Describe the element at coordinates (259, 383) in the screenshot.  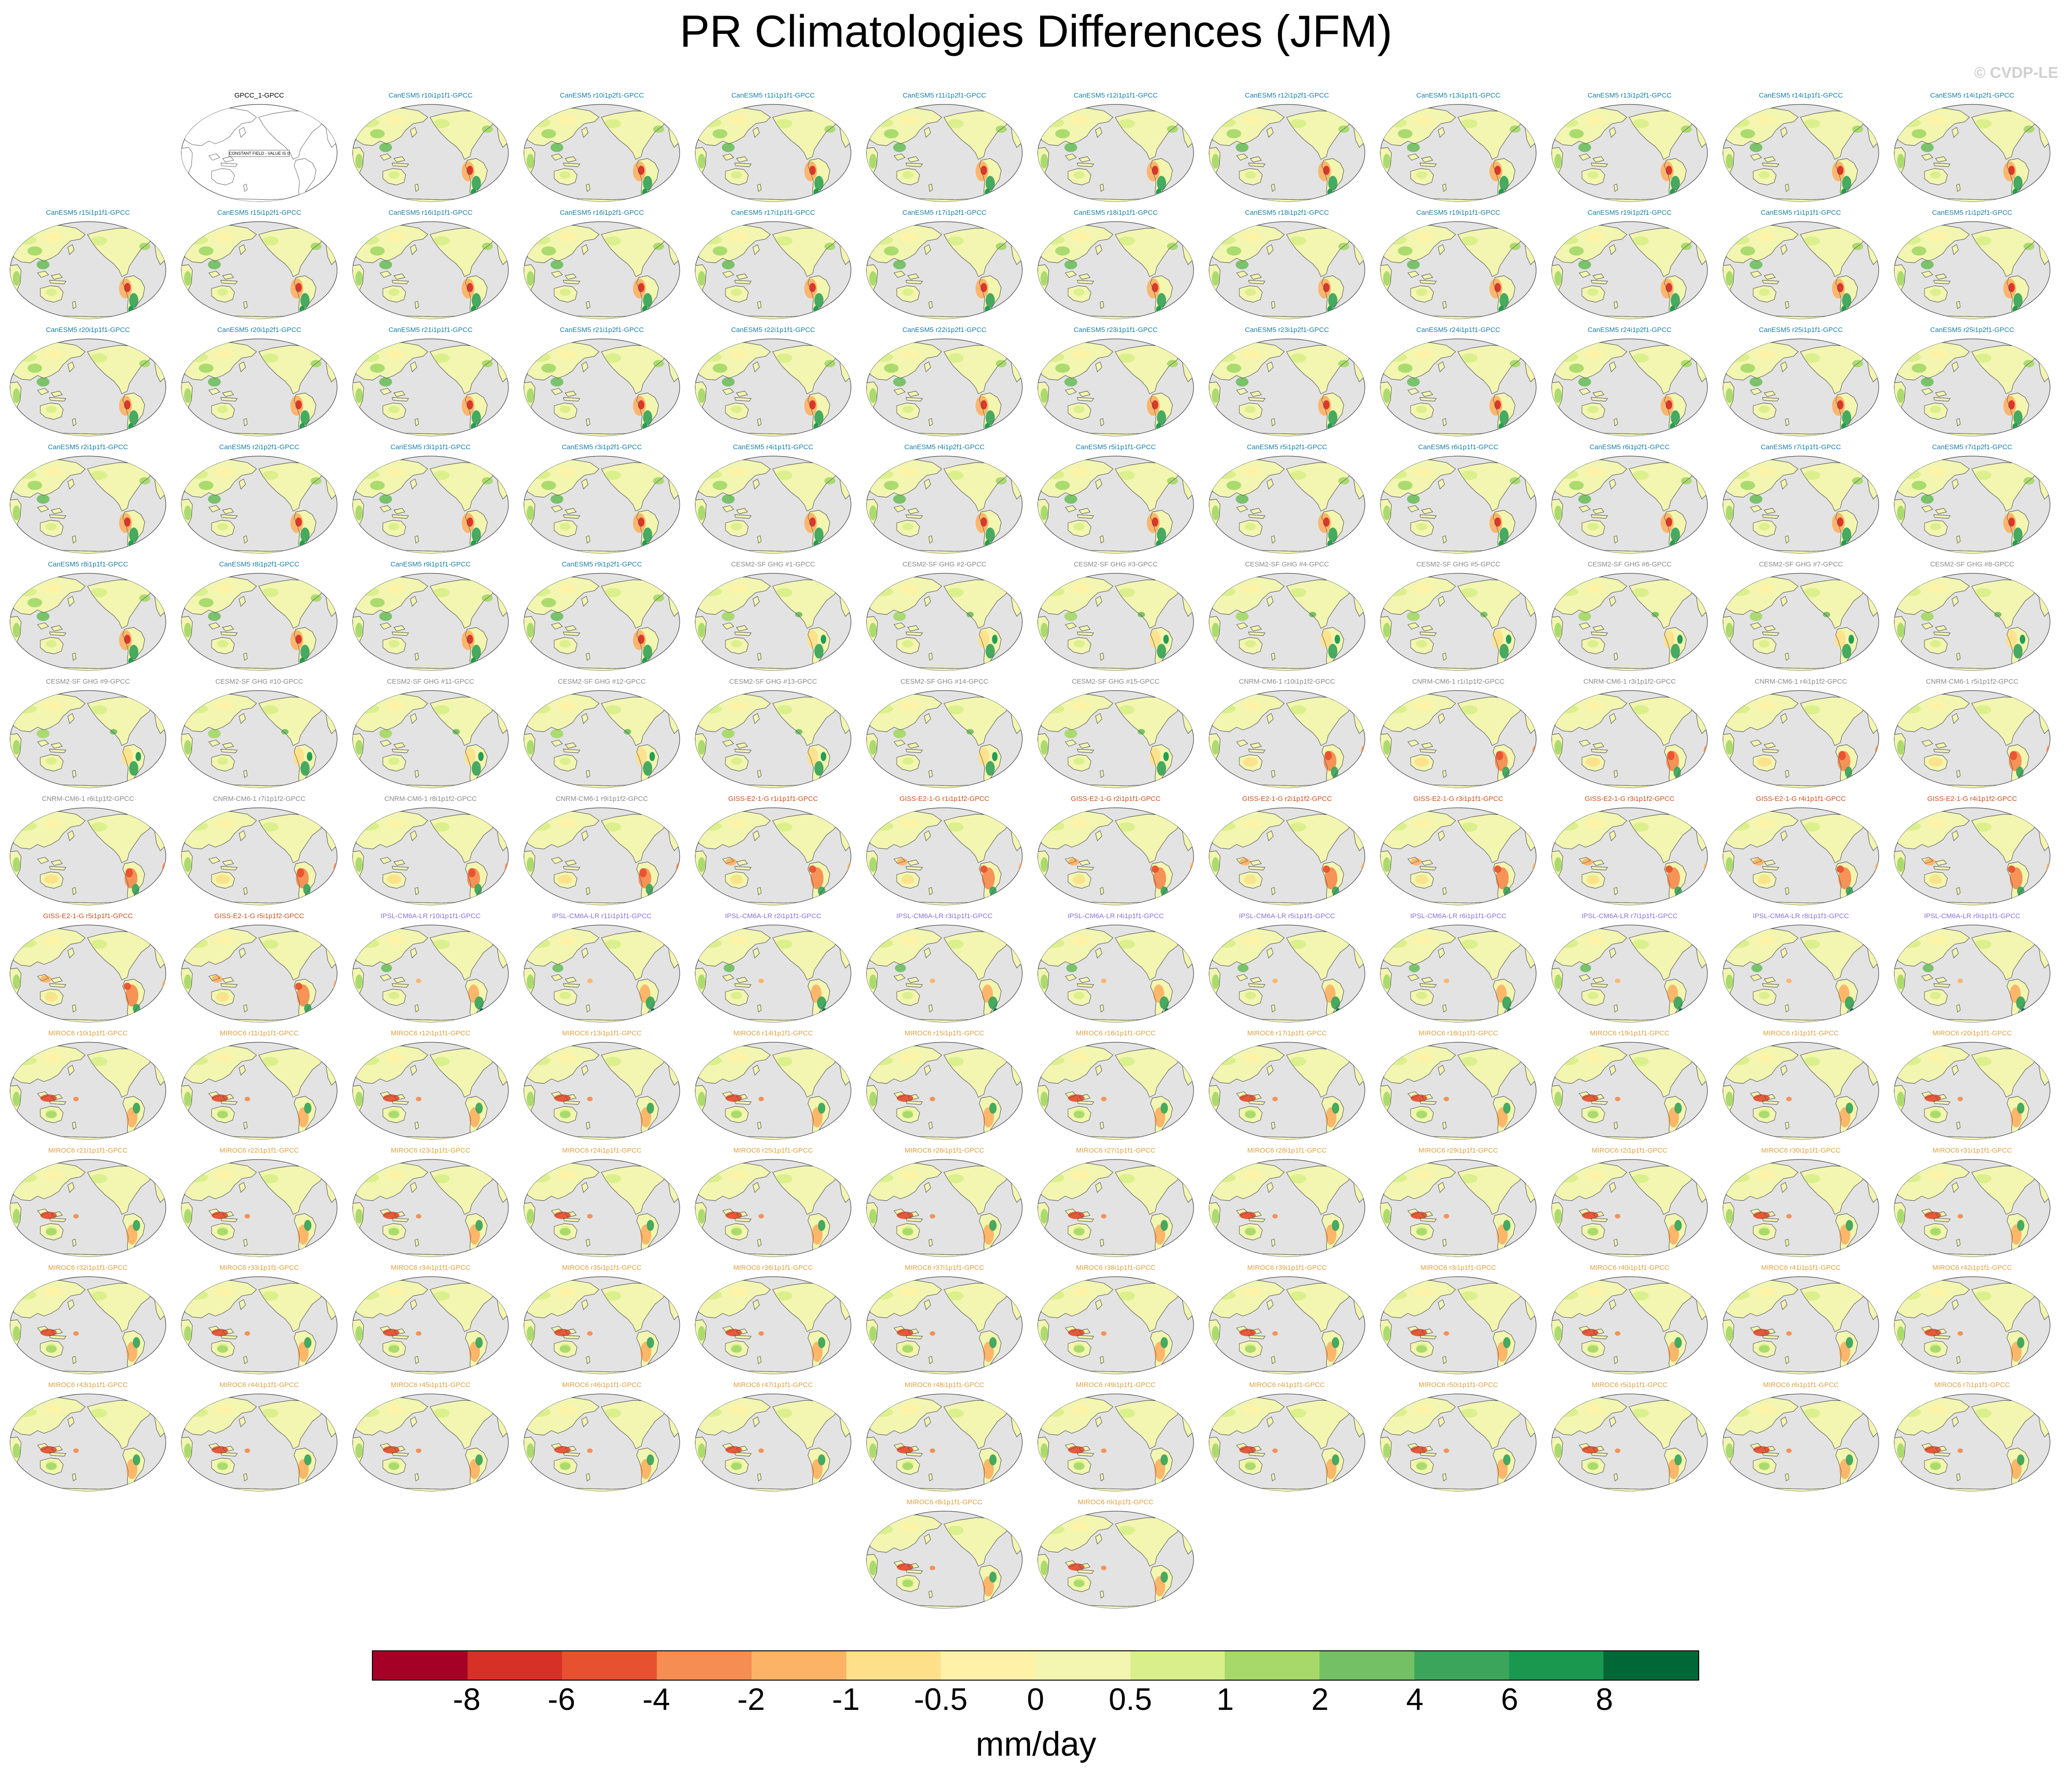
I see `map-panel: CanESM5 r20i1p2f1-GPCC` at that location.